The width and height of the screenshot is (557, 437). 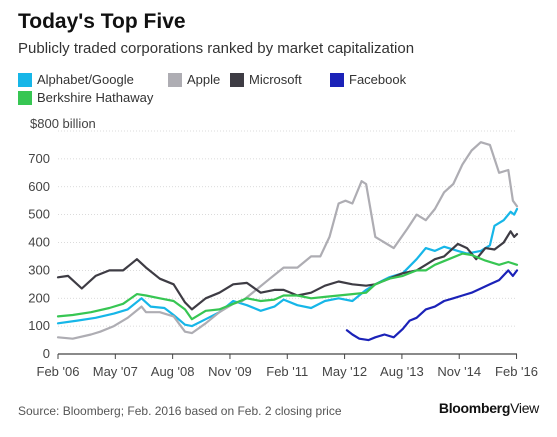 What do you see at coordinates (85, 79) in the screenshot?
I see `legend-label-alphabet: Alphabet/Google` at bounding box center [85, 79].